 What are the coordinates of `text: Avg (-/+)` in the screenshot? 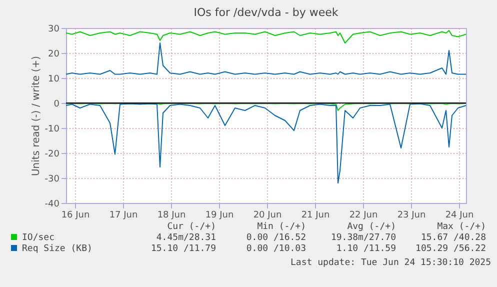 It's located at (371, 227).